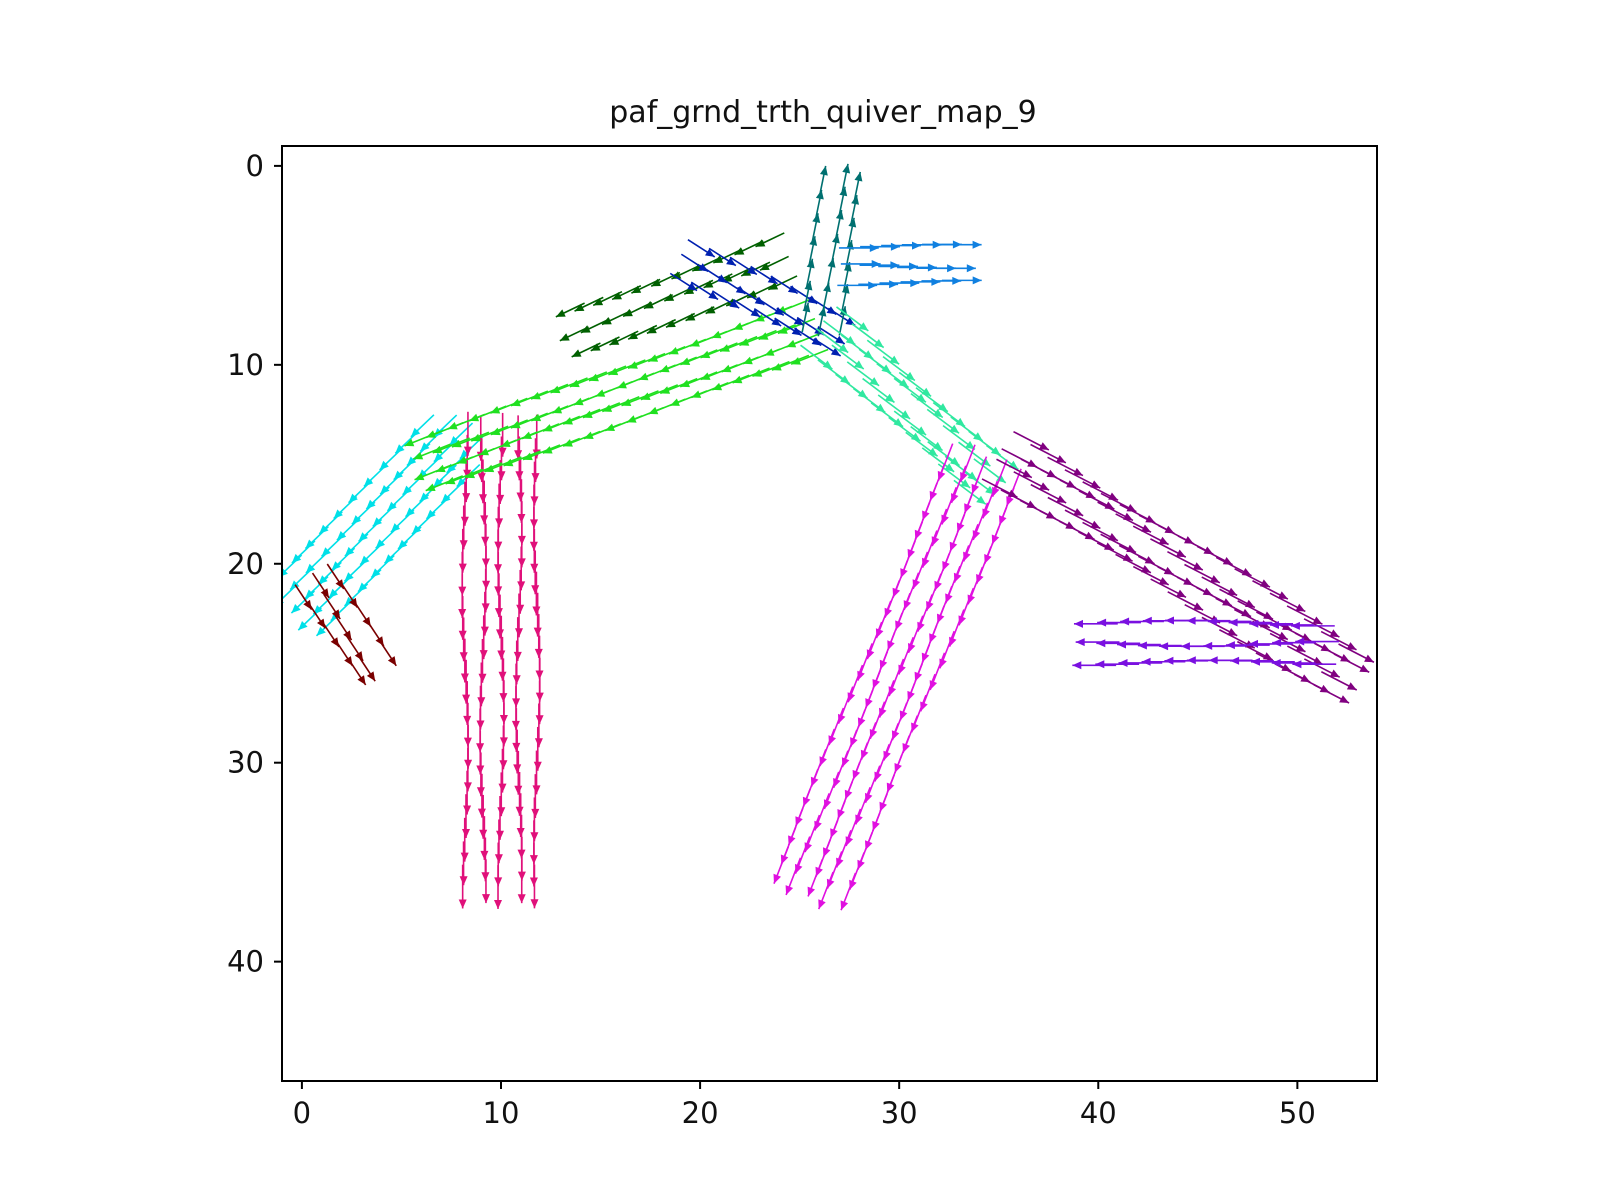 The image size is (1600, 1200). What do you see at coordinates (700, 1113) in the screenshot?
I see `x-tick-label: 20` at bounding box center [700, 1113].